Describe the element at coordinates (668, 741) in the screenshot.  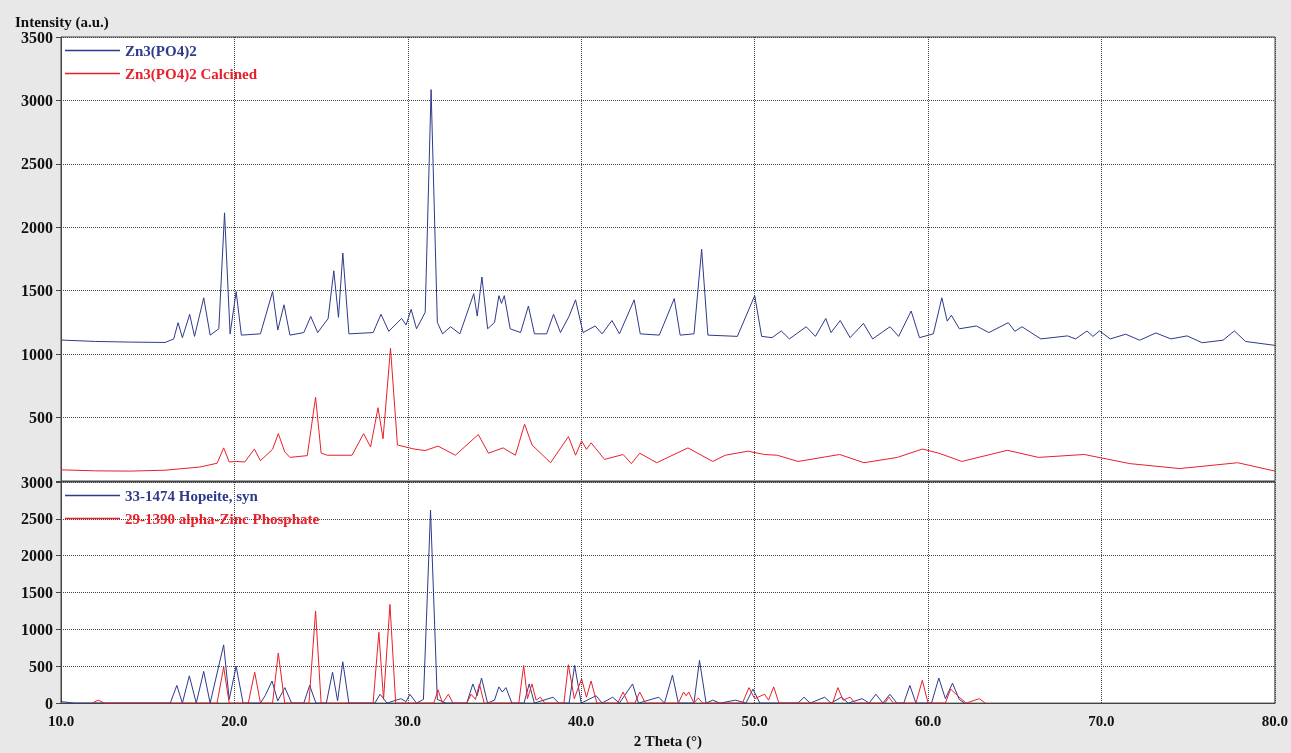
I see `x-axis-title: 2 Theta (°)` at that location.